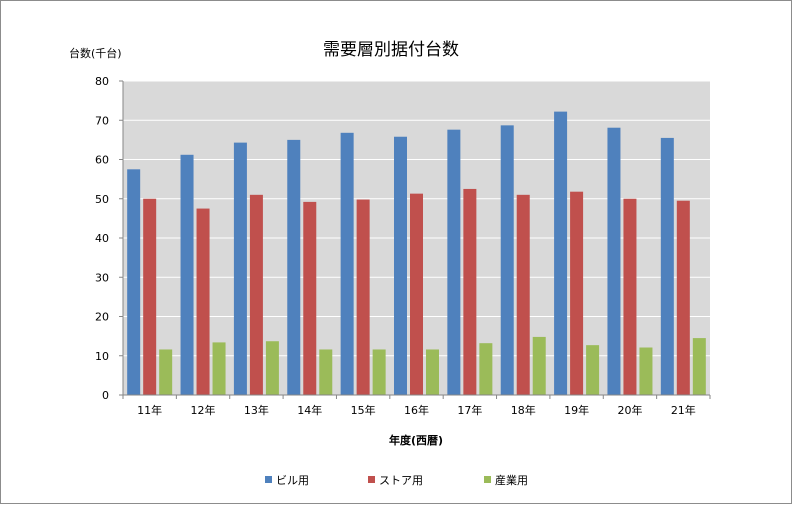 The width and height of the screenshot is (792, 505). What do you see at coordinates (105, 395) in the screenshot?
I see `y-tick-label: 0` at bounding box center [105, 395].